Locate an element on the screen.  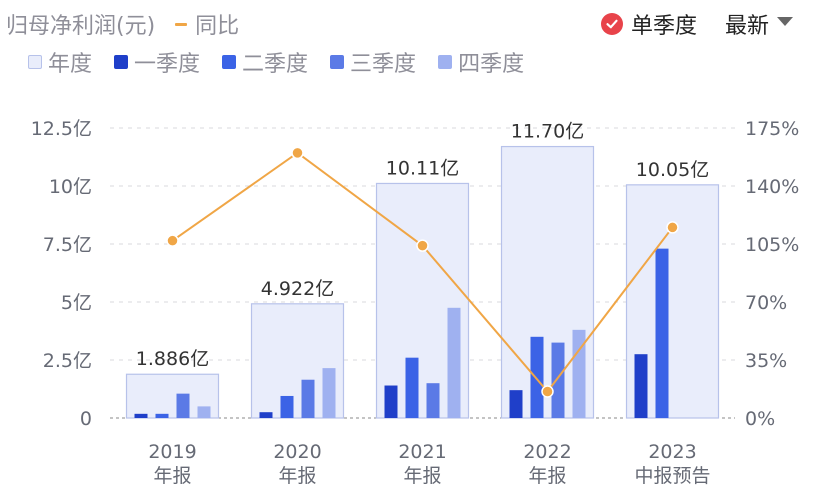
legend-swatch-annual is located at coordinates (35, 62).